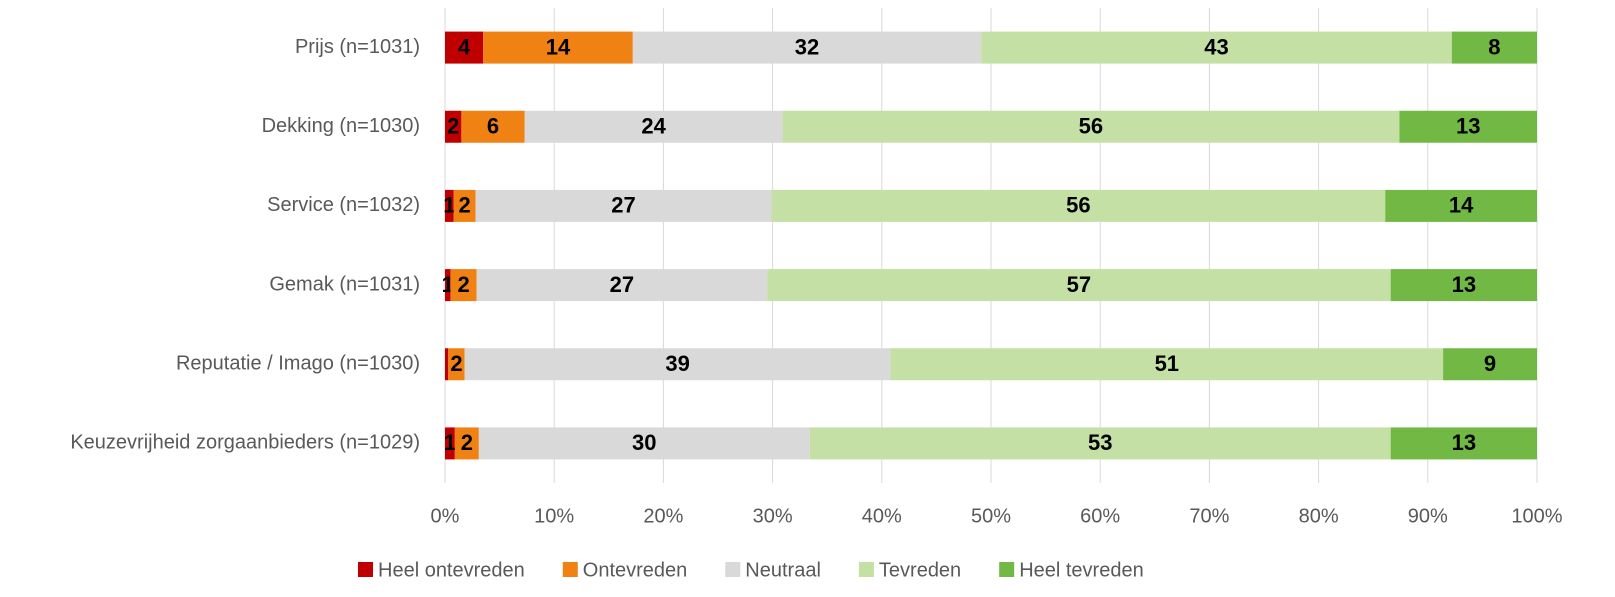 The height and width of the screenshot is (597, 1615). Describe the element at coordinates (1536, 516) in the screenshot. I see `x-tick-label: 100%` at that location.